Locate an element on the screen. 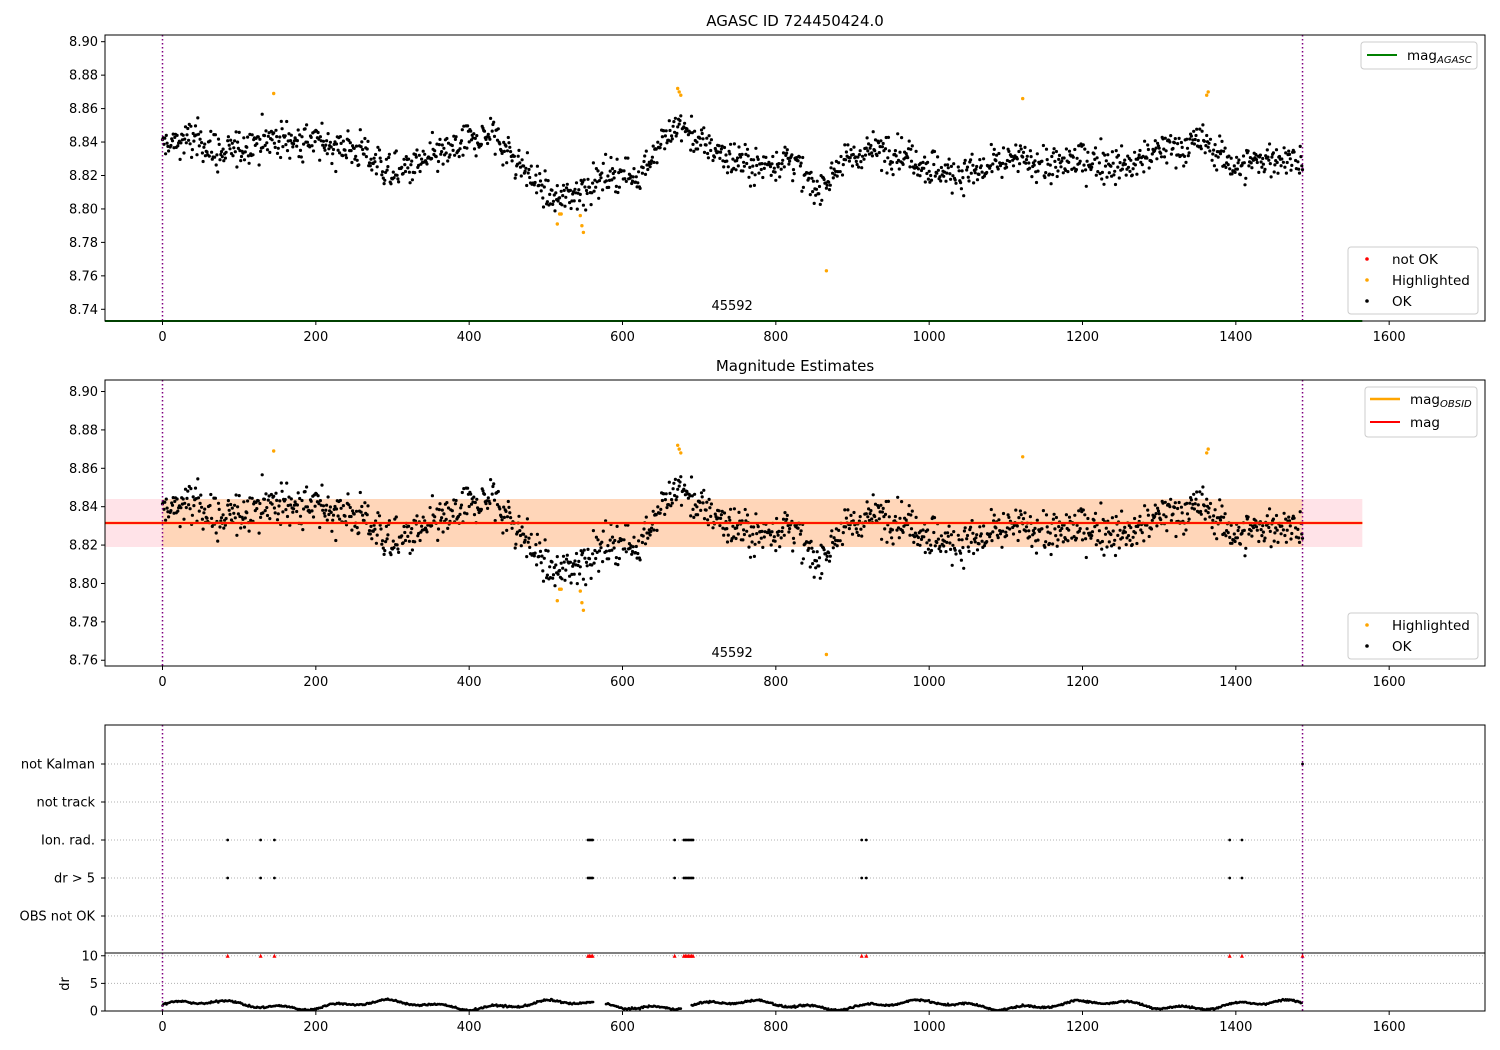 The width and height of the screenshot is (1500, 1050). mid-xtick-label: 400 is located at coordinates (469, 682).